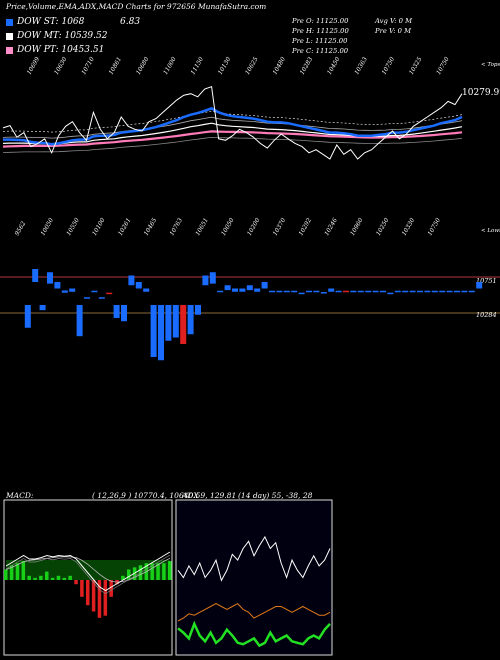  I want to click on adx-minus-di-line, so click(254, 634).